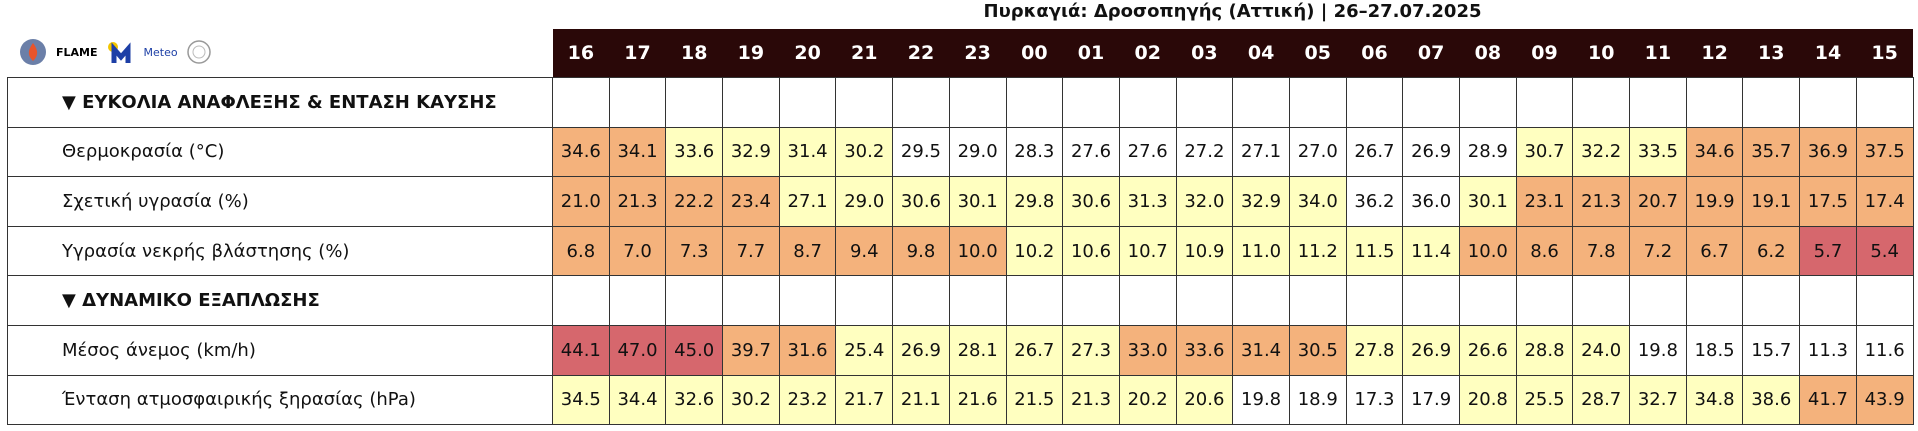  I want to click on value-cell: 30.5, so click(1317, 350).